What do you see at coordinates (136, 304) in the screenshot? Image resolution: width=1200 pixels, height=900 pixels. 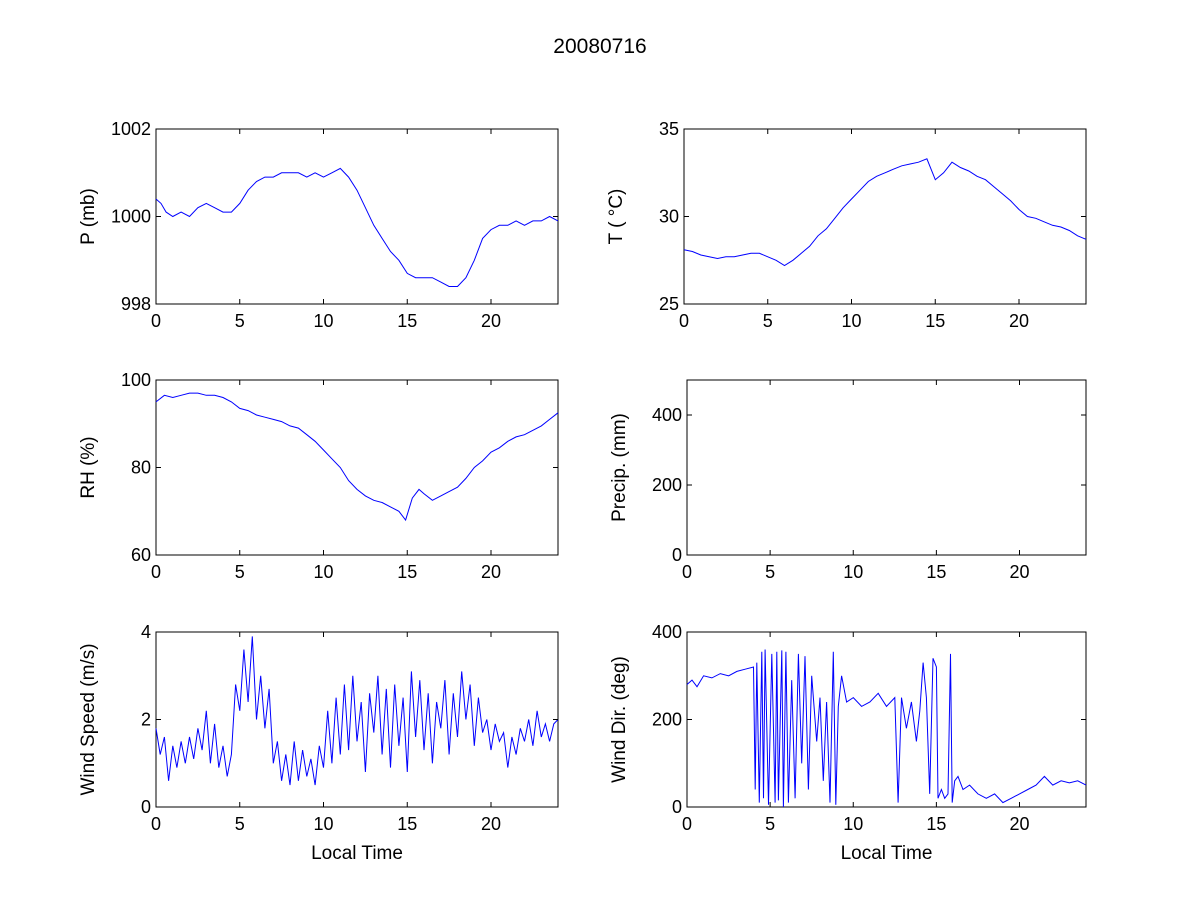 I see `y-tick-label: 998` at bounding box center [136, 304].